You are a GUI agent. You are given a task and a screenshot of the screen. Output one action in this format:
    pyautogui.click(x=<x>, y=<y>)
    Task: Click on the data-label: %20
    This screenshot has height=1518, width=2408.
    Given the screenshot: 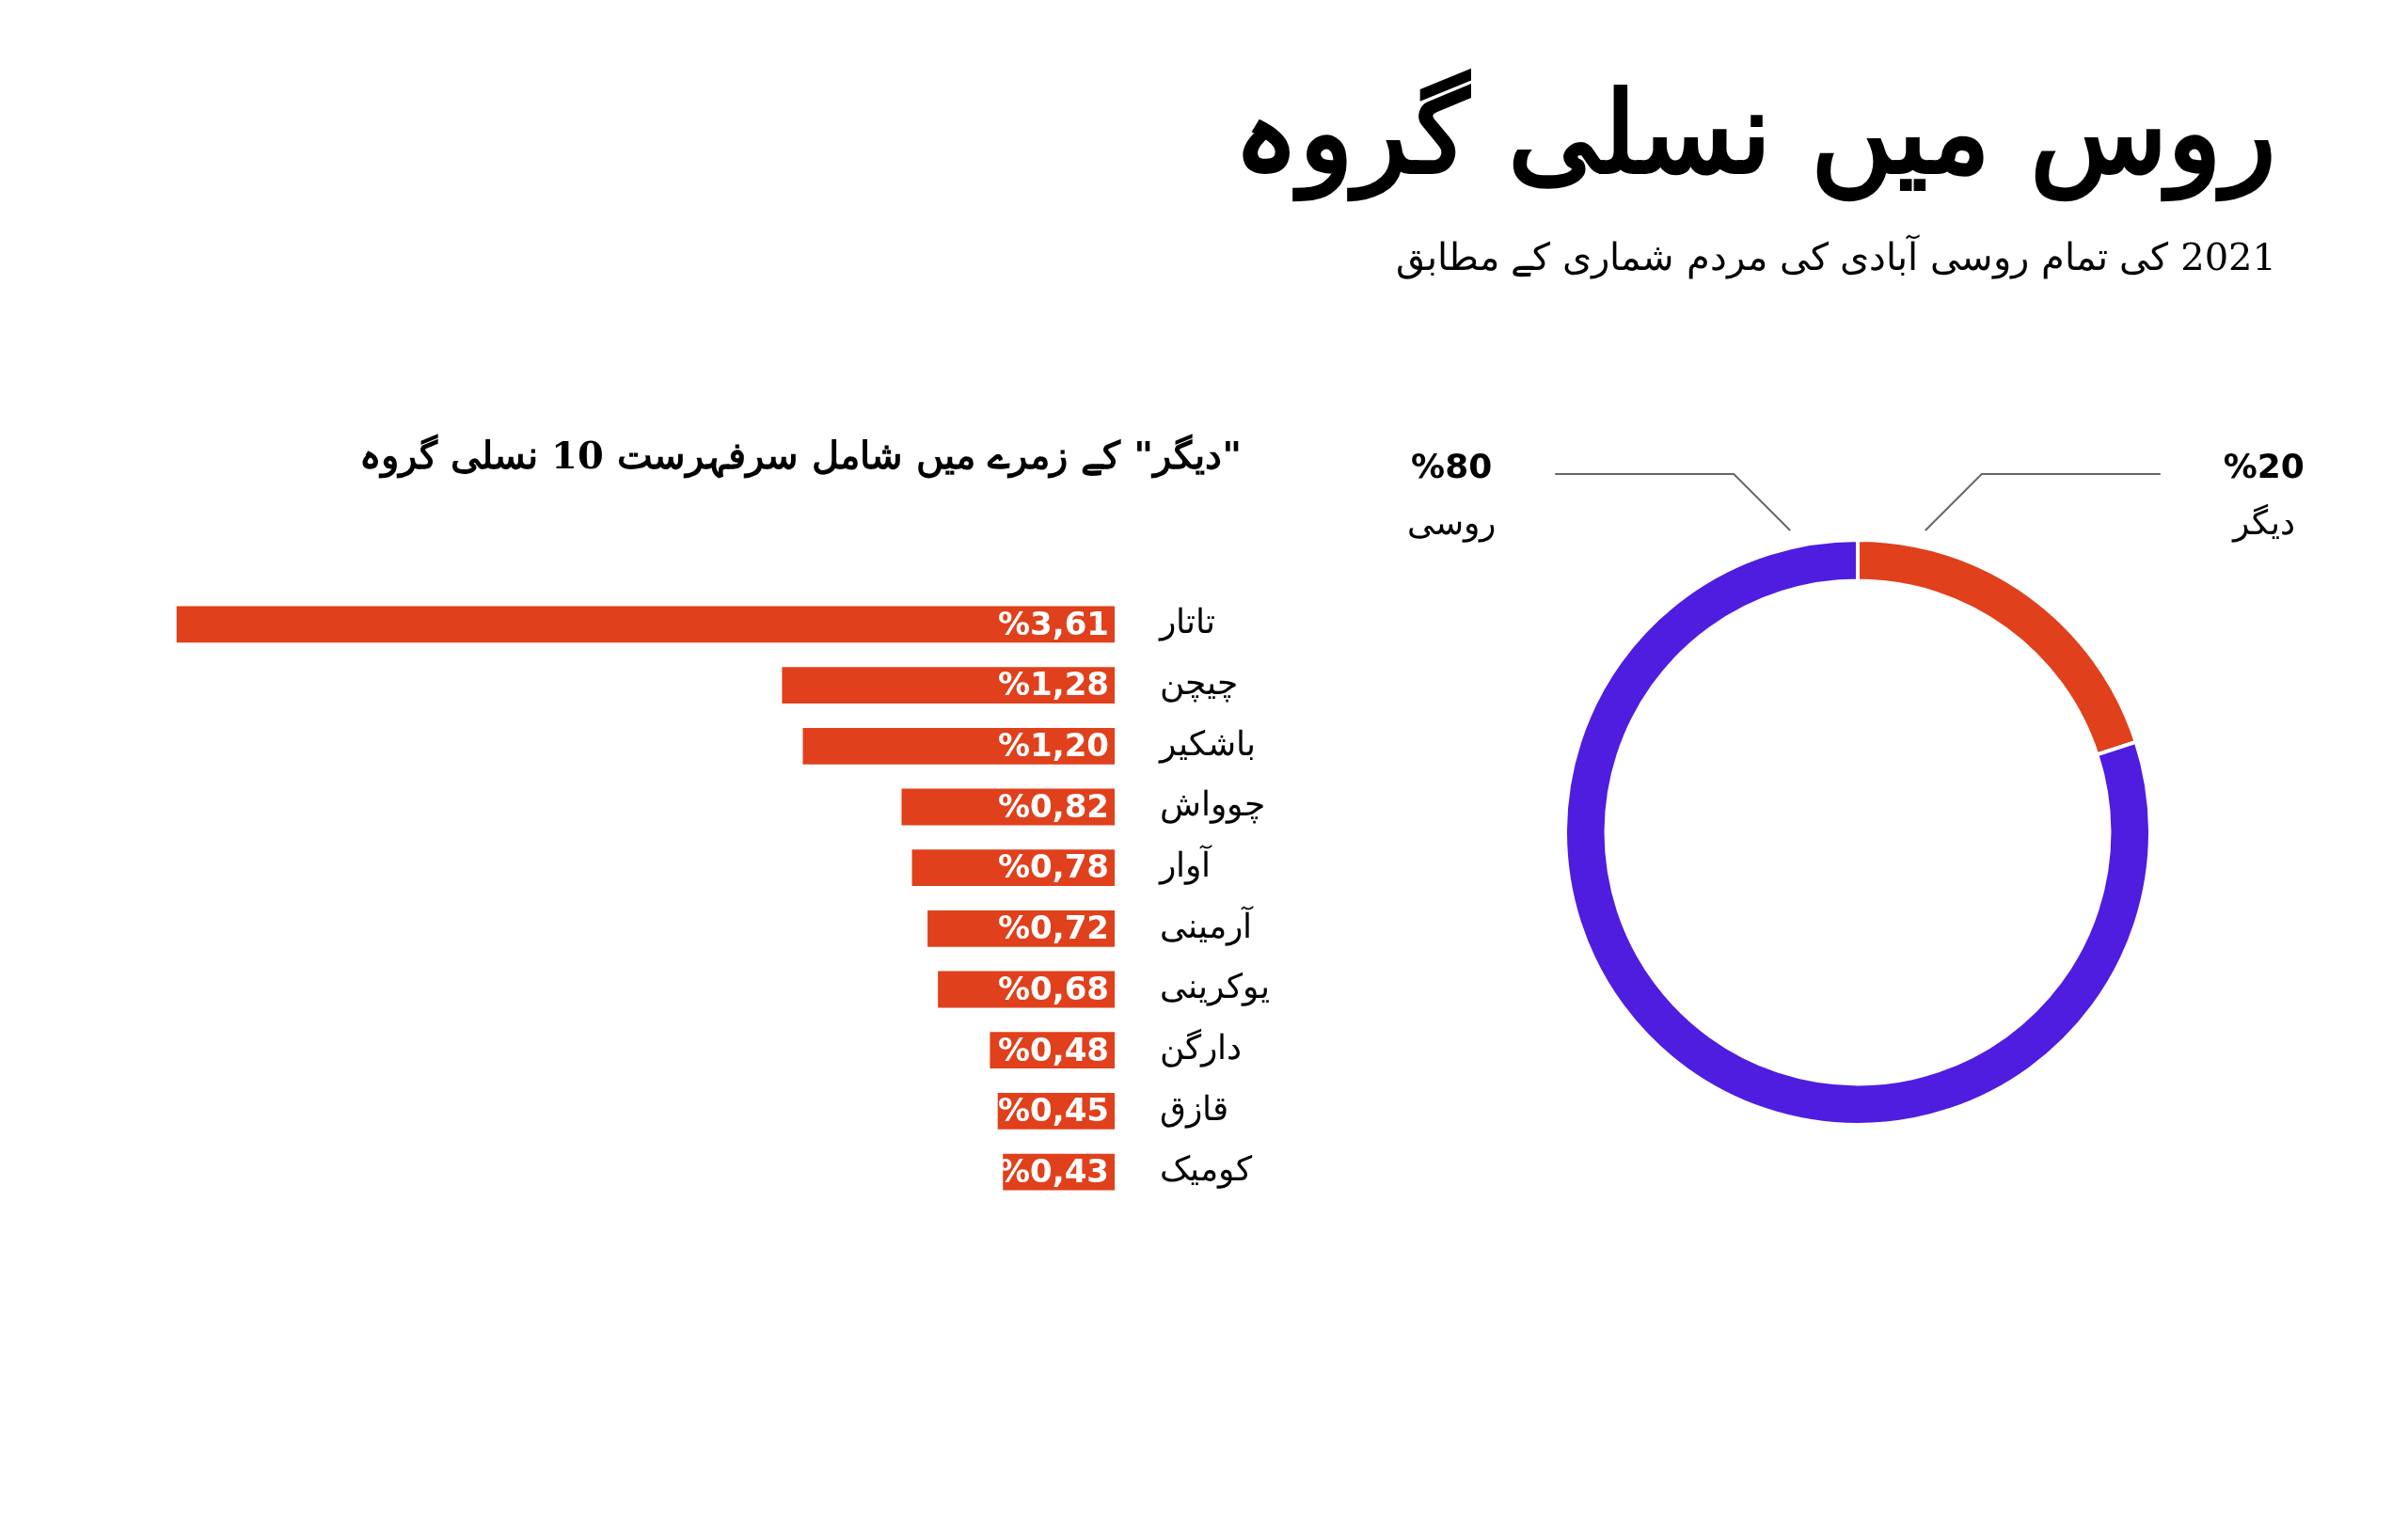 What is the action you would take?
    pyautogui.click(x=2264, y=467)
    